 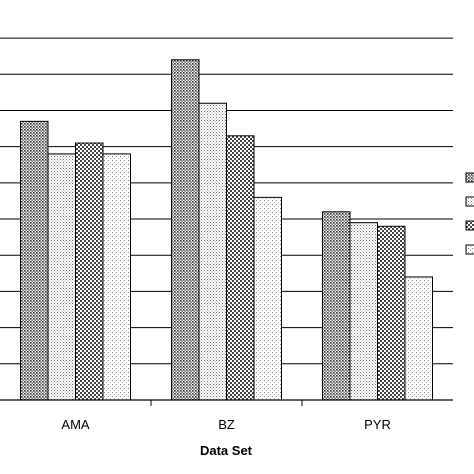 What do you see at coordinates (377, 424) in the screenshot?
I see `x-tick-label-pyr: PYR` at bounding box center [377, 424].